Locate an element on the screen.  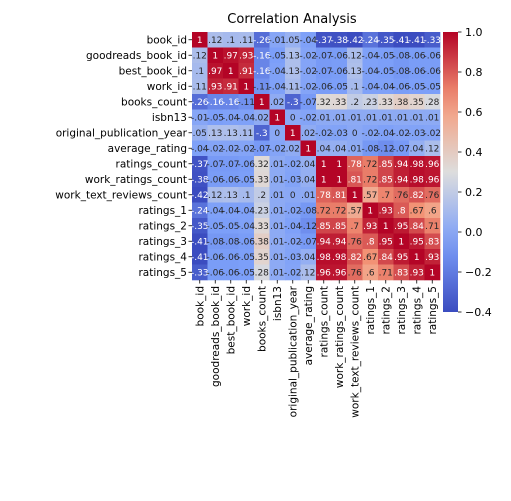
y-tick-label: ratings_2 is located at coordinates (162, 227).